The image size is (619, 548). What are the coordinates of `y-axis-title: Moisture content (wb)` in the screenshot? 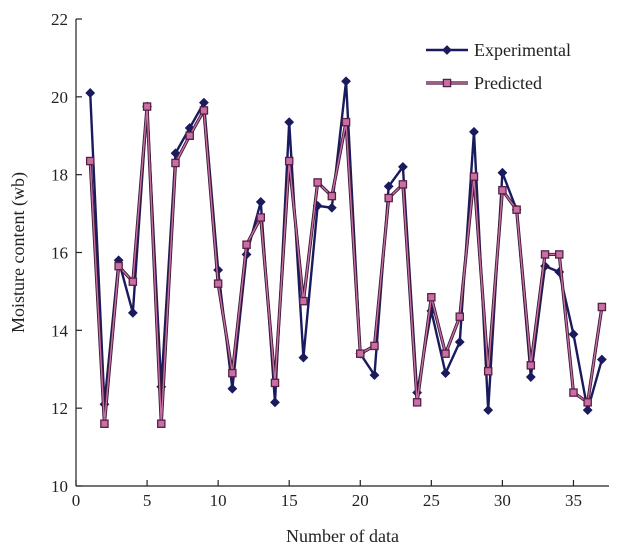 It's located at (18, 252).